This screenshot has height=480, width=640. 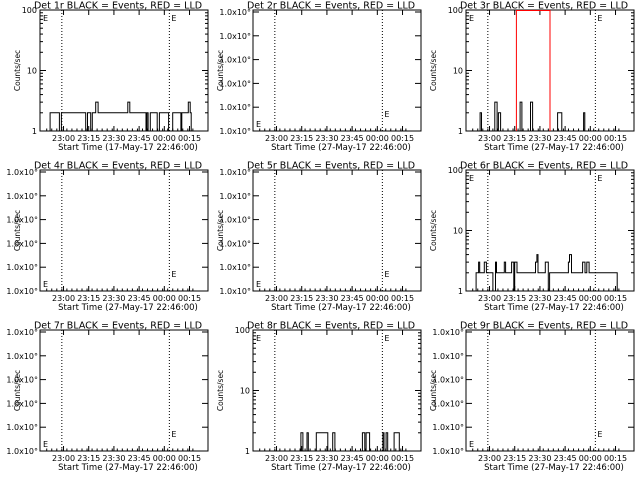 I want to click on panel-title: Det 4r BLACK = Events, RED = LLD, so click(x=118, y=166).